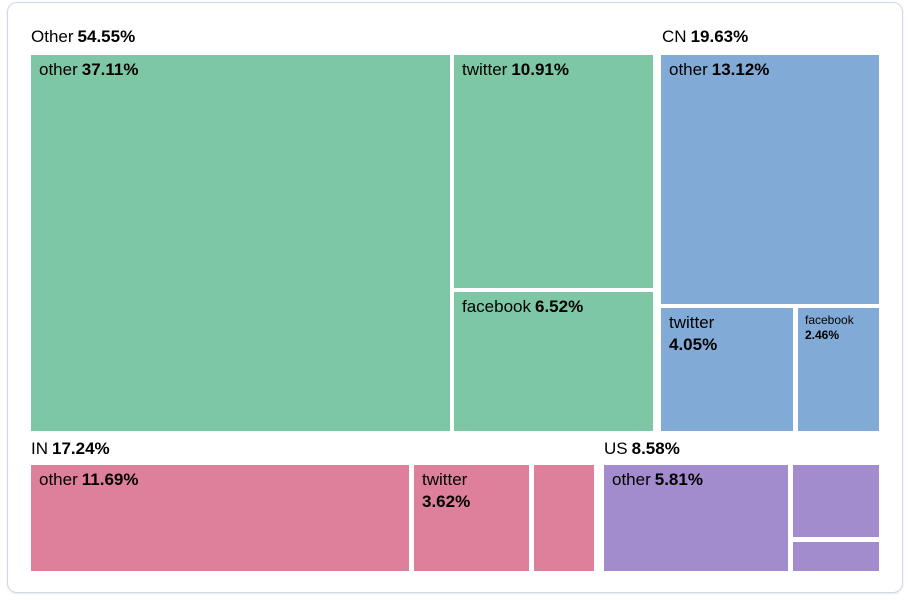 The height and width of the screenshot is (600, 908). What do you see at coordinates (719, 69) in the screenshot?
I see `cell-label: other 13.12%` at bounding box center [719, 69].